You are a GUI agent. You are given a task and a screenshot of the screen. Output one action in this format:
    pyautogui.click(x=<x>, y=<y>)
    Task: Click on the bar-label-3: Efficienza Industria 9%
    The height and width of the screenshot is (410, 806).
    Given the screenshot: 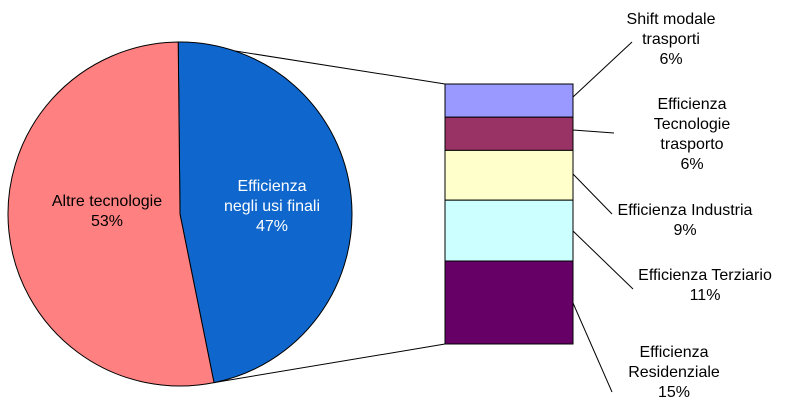 What is the action you would take?
    pyautogui.click(x=685, y=220)
    